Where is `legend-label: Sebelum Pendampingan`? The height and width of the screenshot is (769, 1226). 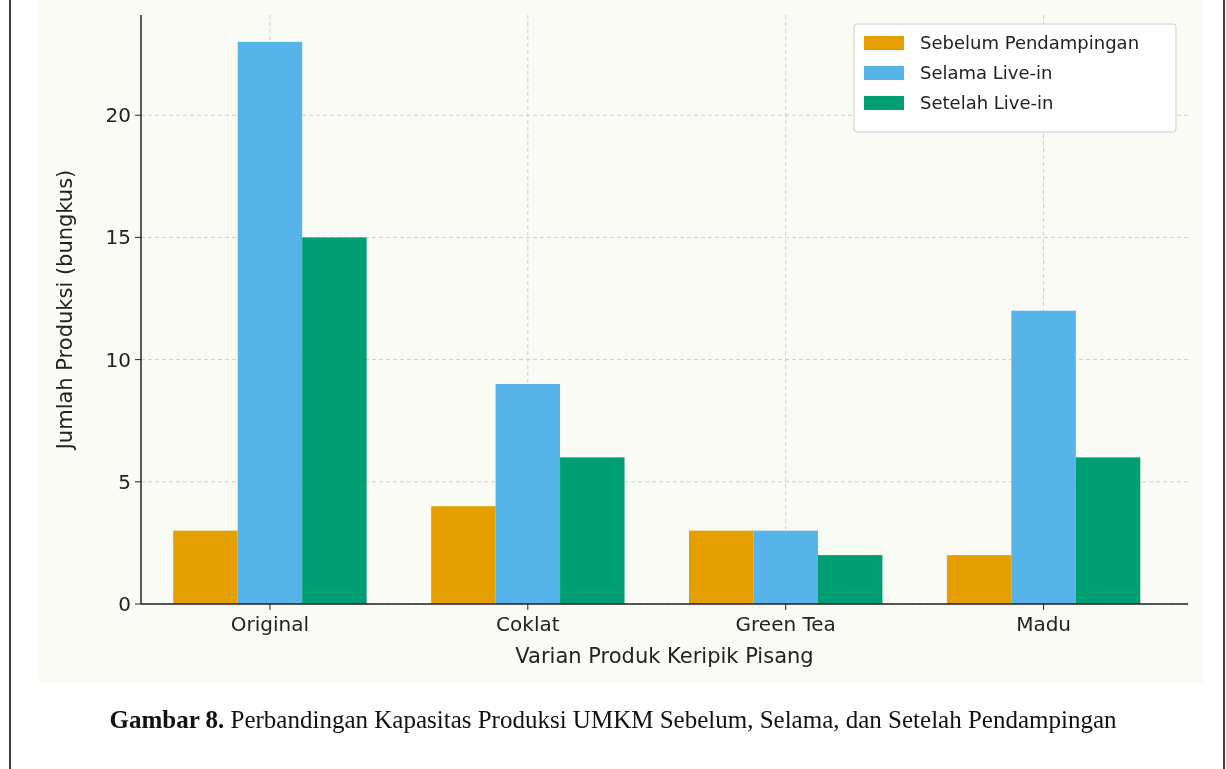 legend-label: Sebelum Pendampingan is located at coordinates (1030, 43).